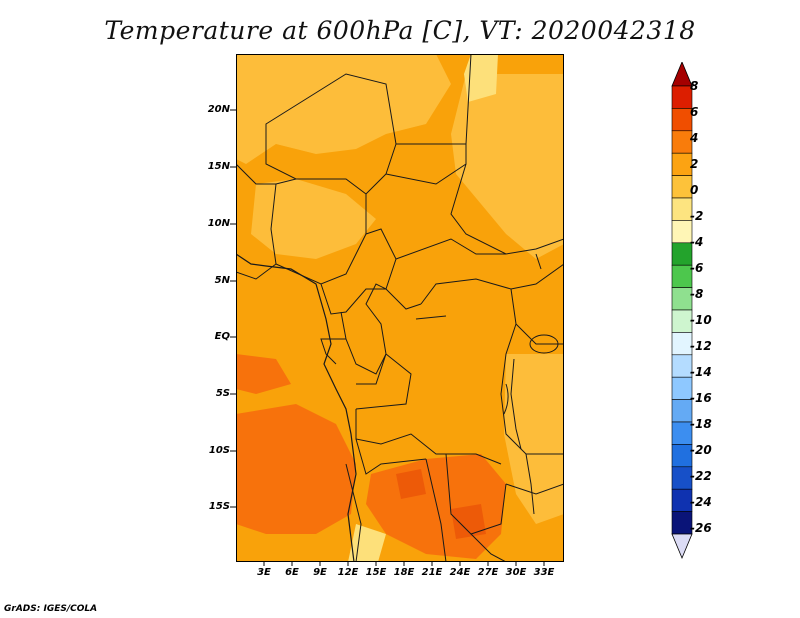  Describe the element at coordinates (516, 572) in the screenshot. I see `x-label-30e: 30E` at that location.